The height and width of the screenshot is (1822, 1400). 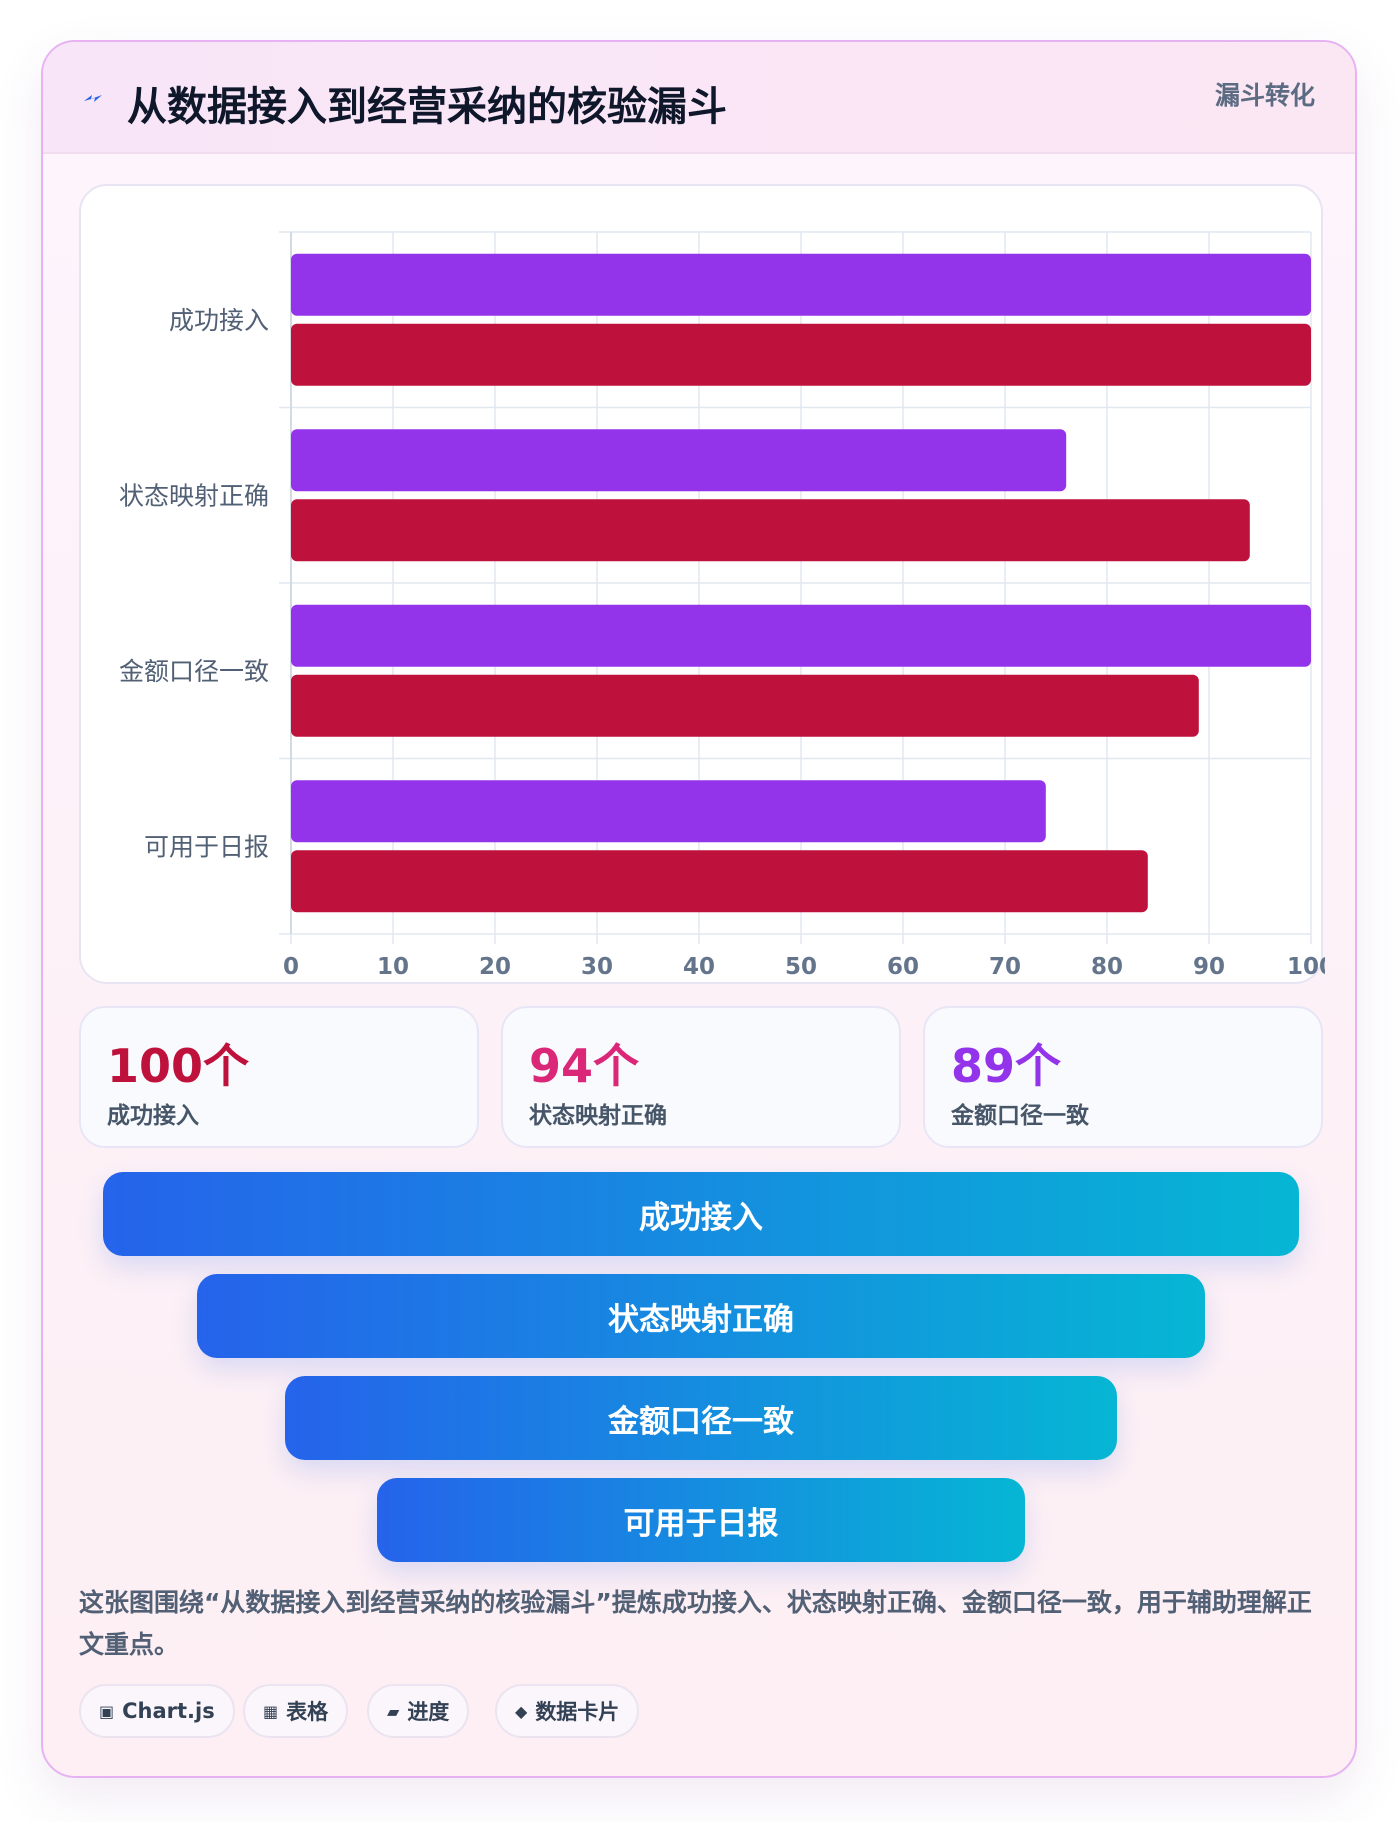 What do you see at coordinates (291, 967) in the screenshot?
I see `x-tick-label: 0` at bounding box center [291, 967].